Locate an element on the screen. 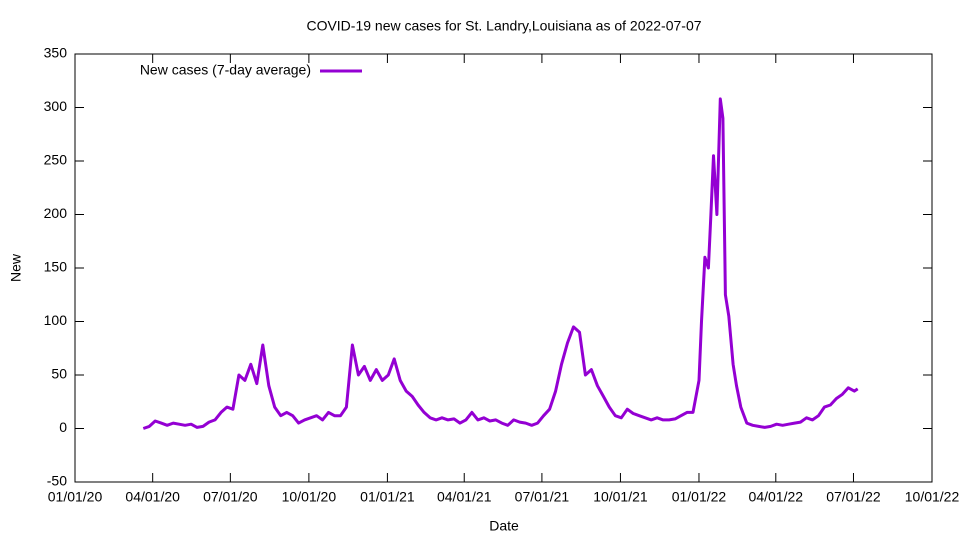  x-tick-label: 04/01/22 is located at coordinates (776, 497).